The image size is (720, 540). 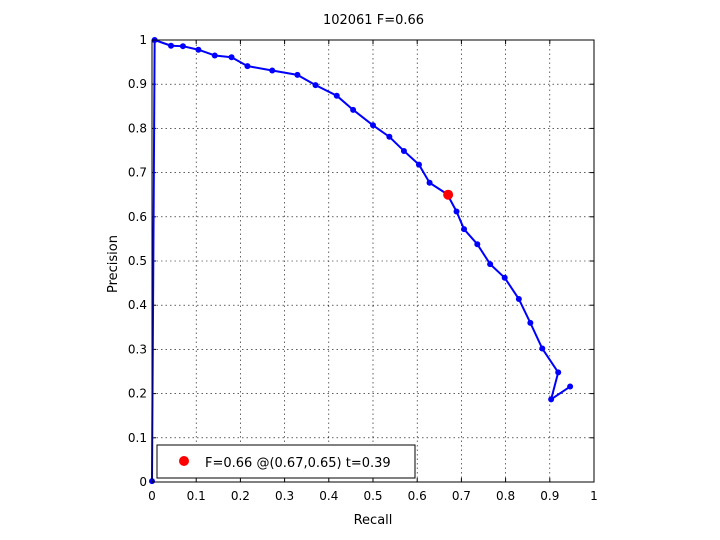 I want to click on x-tick-label: 0.9, so click(x=549, y=496).